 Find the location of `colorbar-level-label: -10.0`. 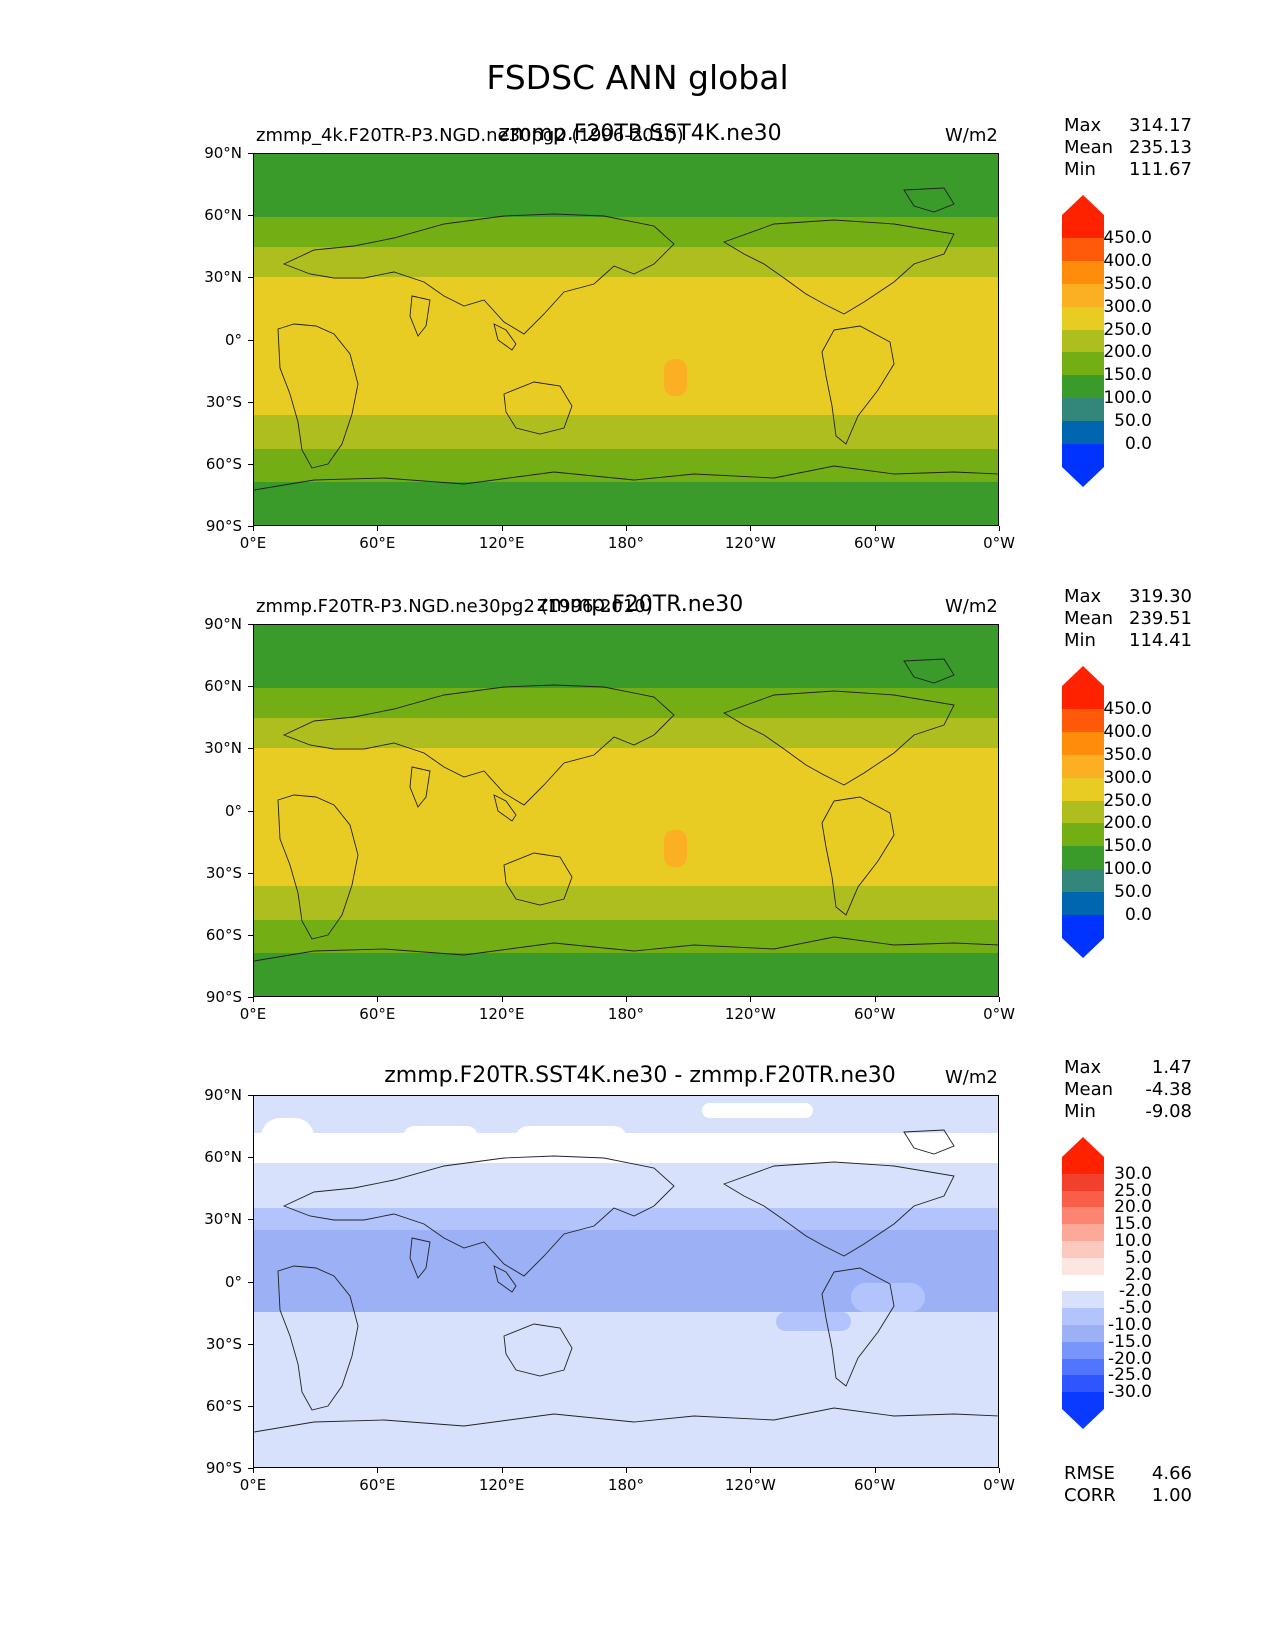

colorbar-level-label: -10.0 is located at coordinates (1130, 1325).